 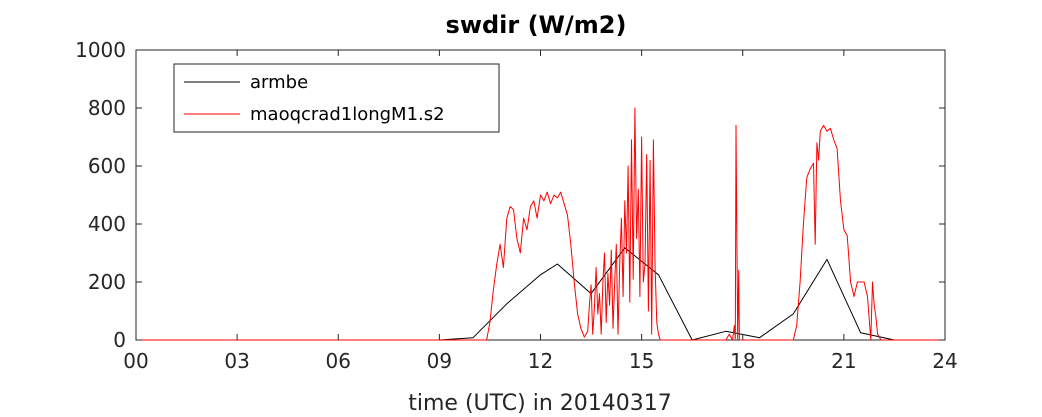 I want to click on y-tick-label: 600, so click(x=107, y=166).